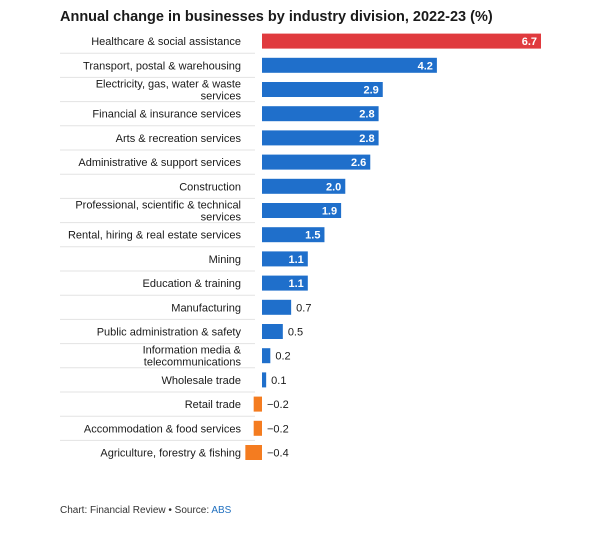 This screenshot has height=549, width=600. I want to click on value-label: 0.7, so click(303, 308).